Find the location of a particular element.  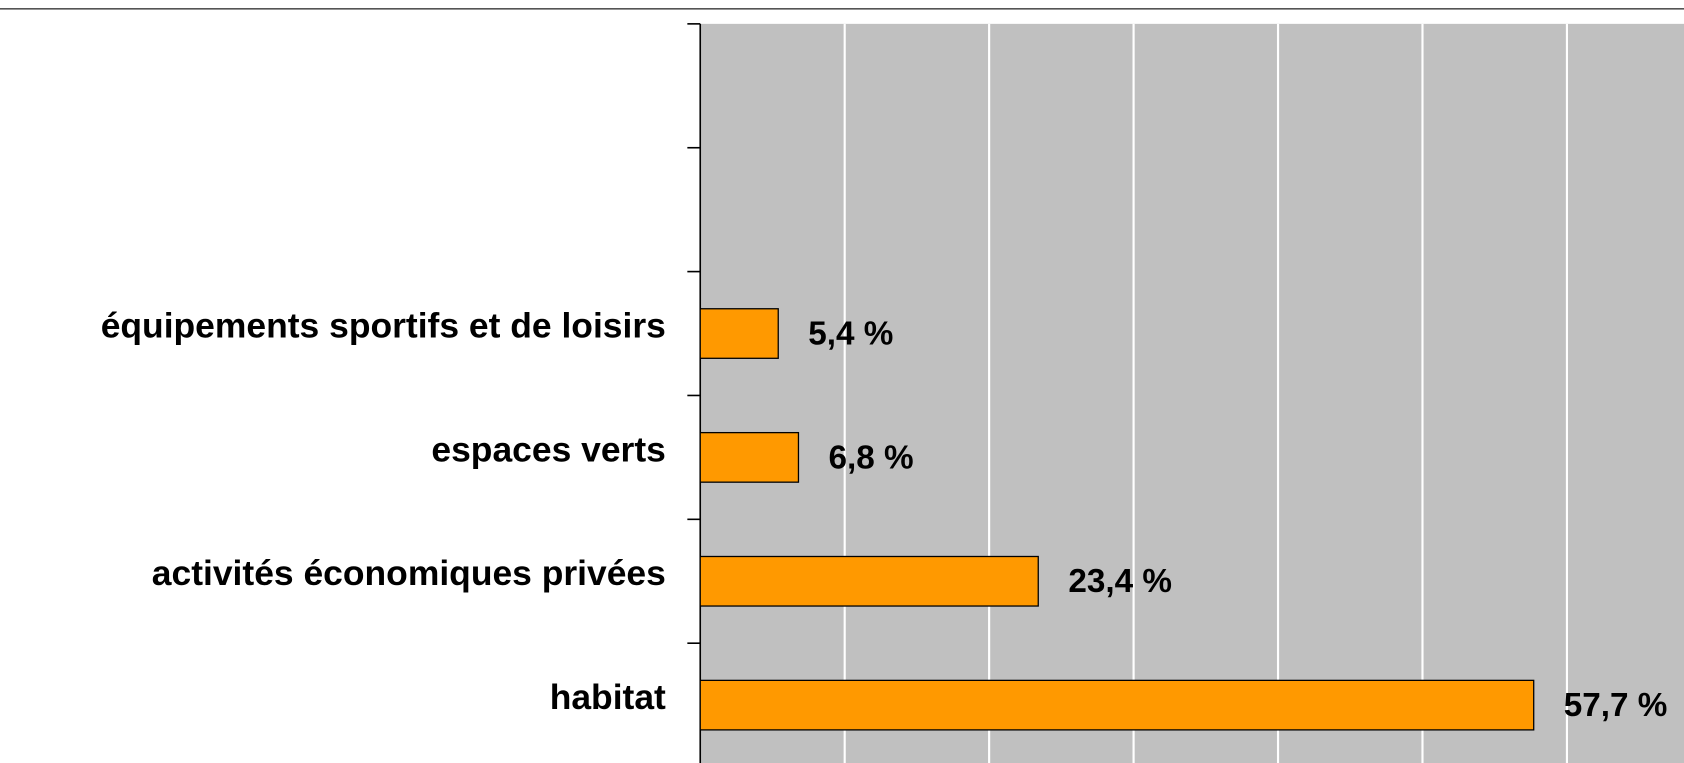

value-label: 57,7 % is located at coordinates (1616, 705).